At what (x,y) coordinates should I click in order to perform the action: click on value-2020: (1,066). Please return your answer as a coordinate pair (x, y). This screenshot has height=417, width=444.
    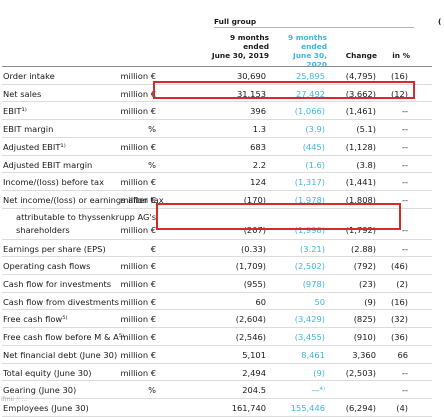
    Looking at the image, I should click on (309, 111).